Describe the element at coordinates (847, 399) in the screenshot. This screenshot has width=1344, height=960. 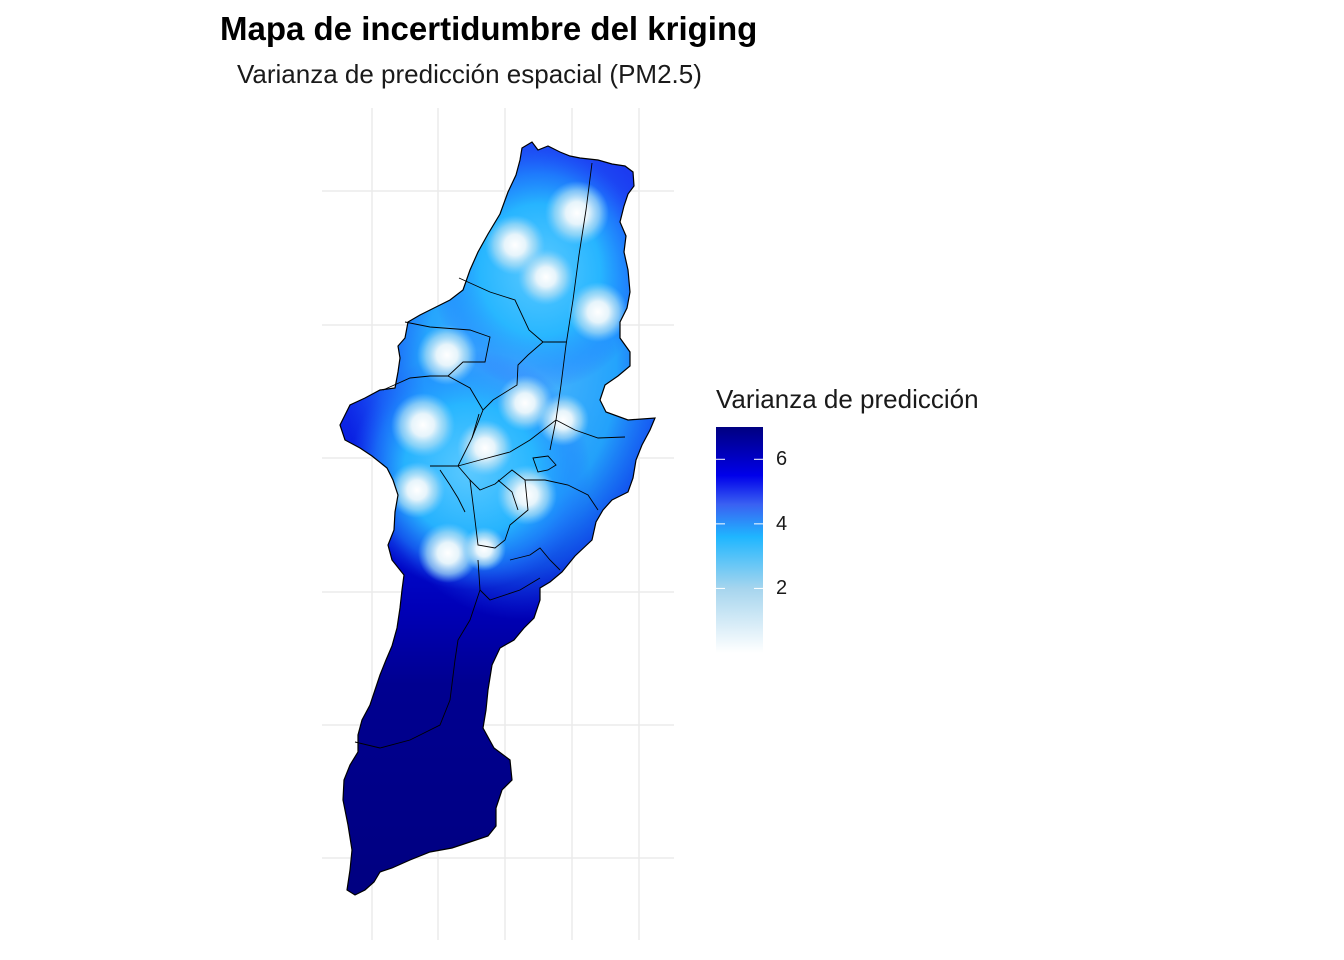
I see `legend-title: Varianza de predicción` at that location.